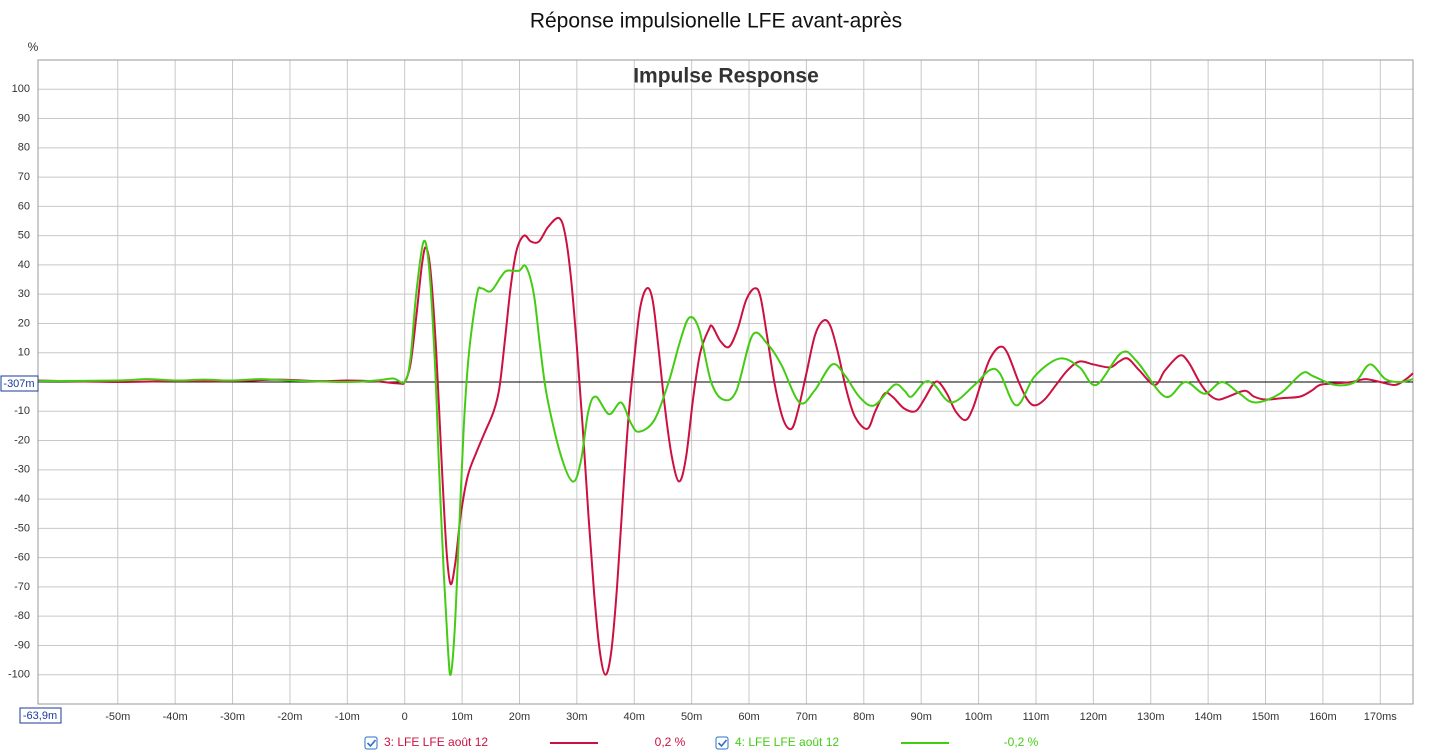 The height and width of the screenshot is (755, 1433). What do you see at coordinates (979, 717) in the screenshot?
I see `x-tick-label: 100m` at bounding box center [979, 717].